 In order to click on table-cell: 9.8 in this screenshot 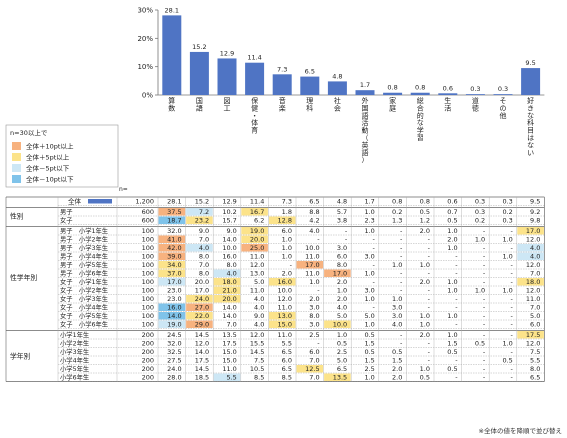, I will do `click(535, 221)`.